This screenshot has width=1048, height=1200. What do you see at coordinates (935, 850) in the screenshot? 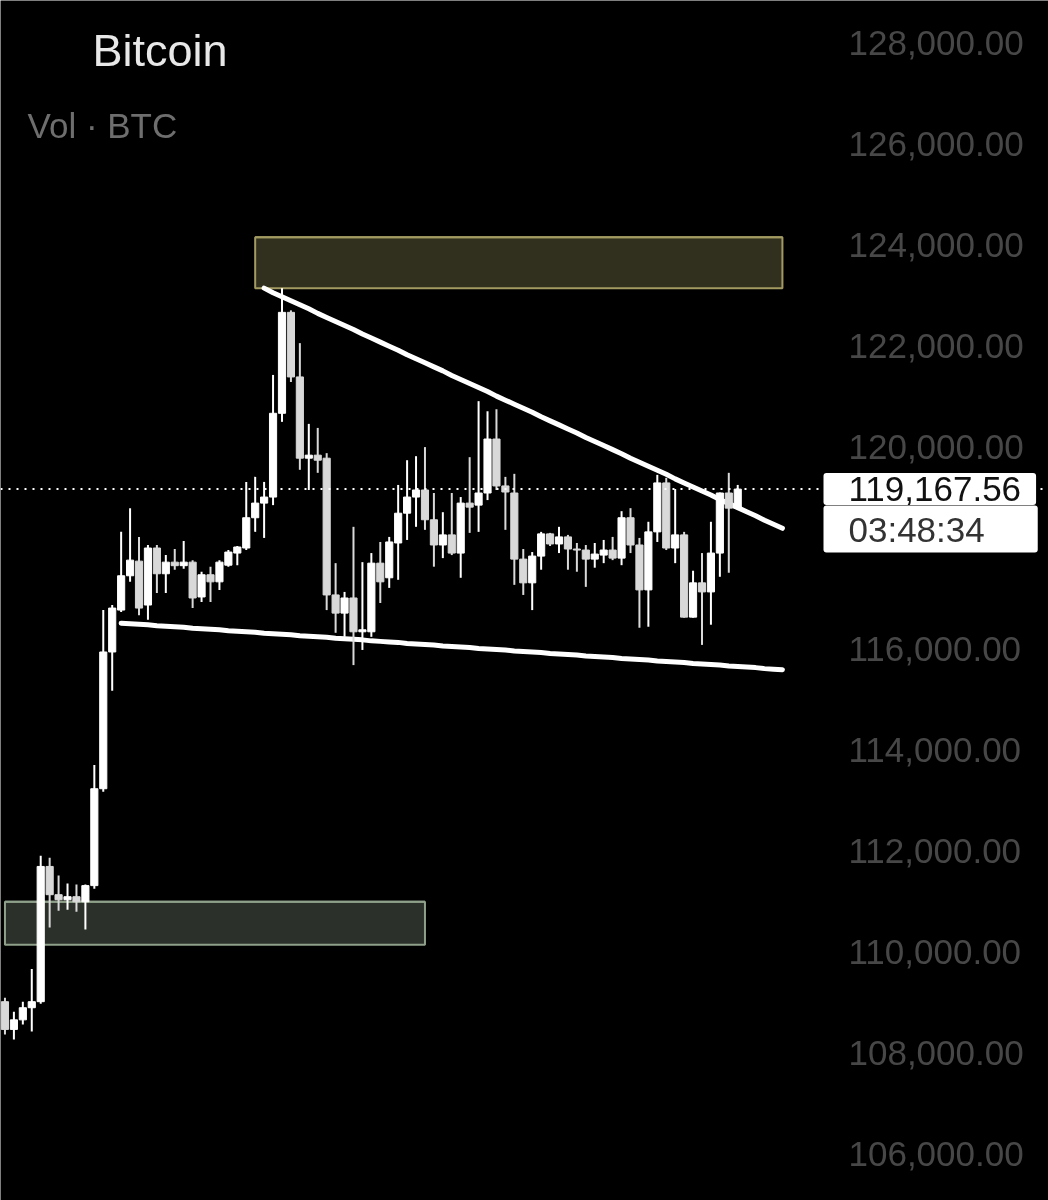
I see `y-tick-label: 112,000.00` at bounding box center [935, 850].